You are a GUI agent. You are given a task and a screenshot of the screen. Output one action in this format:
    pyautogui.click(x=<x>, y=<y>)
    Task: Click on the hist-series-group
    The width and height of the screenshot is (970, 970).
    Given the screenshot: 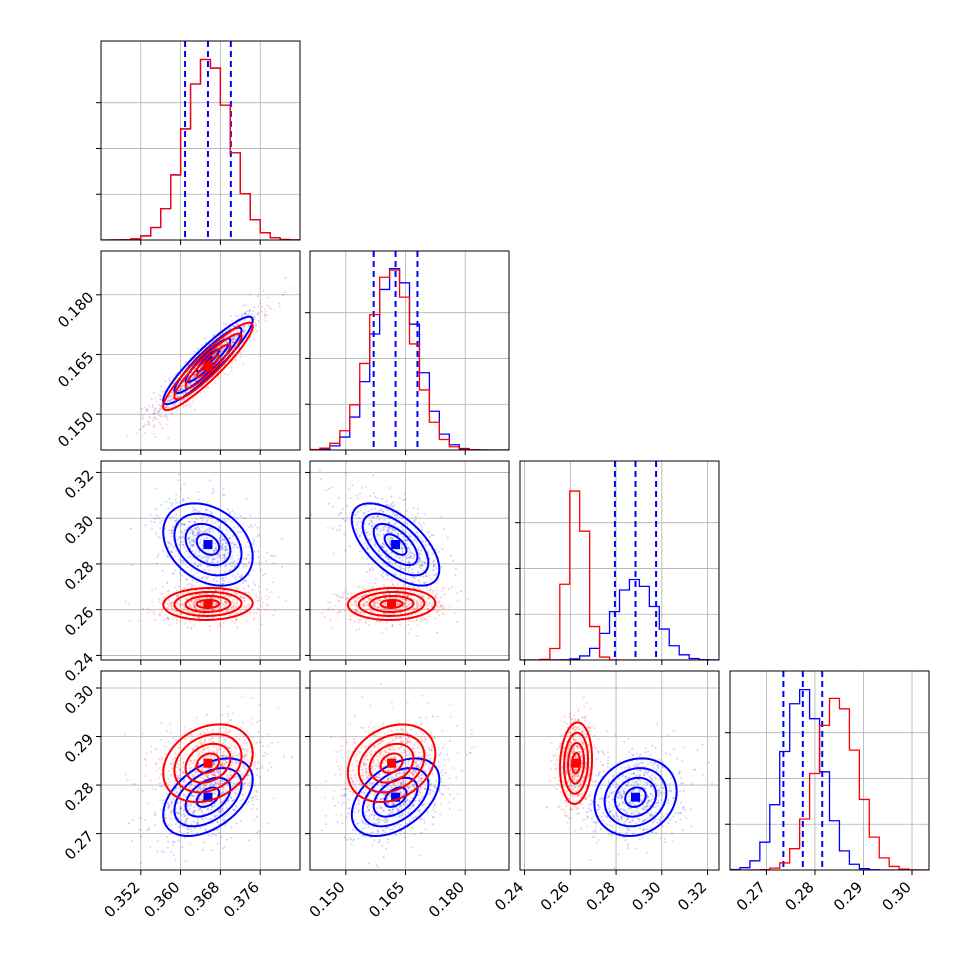 What is the action you would take?
    pyautogui.click(x=619, y=560)
    